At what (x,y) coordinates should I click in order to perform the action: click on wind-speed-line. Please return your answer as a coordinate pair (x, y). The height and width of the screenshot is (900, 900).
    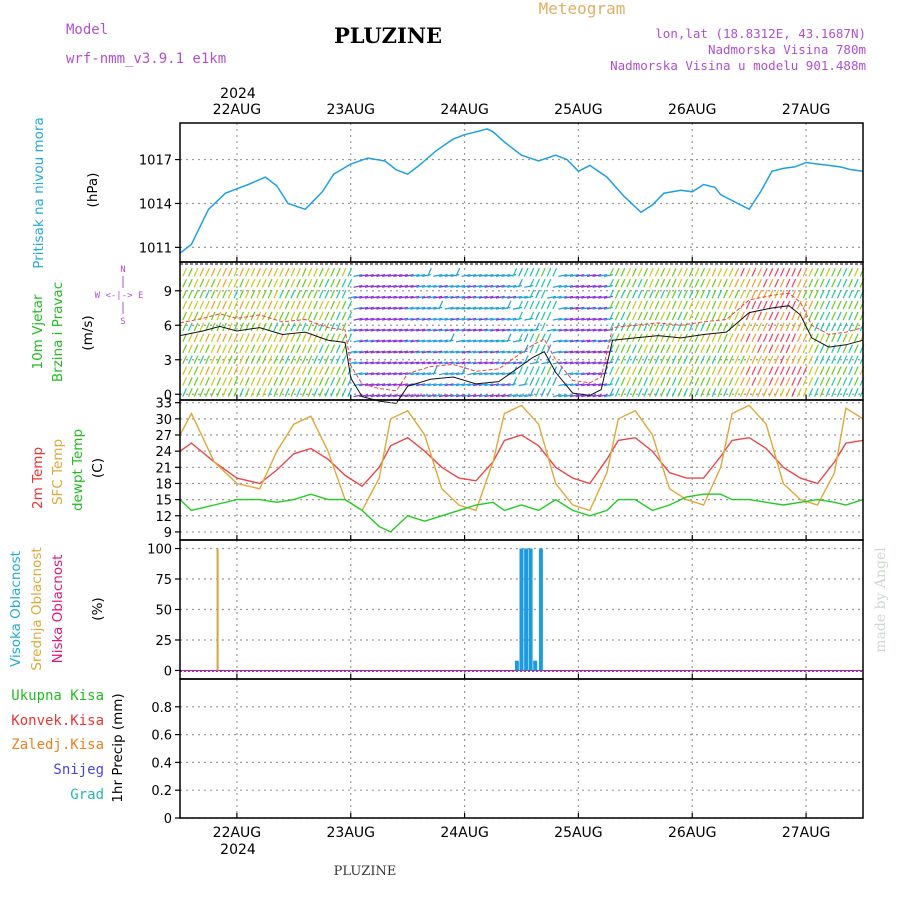
    Looking at the image, I should click on (521, 354).